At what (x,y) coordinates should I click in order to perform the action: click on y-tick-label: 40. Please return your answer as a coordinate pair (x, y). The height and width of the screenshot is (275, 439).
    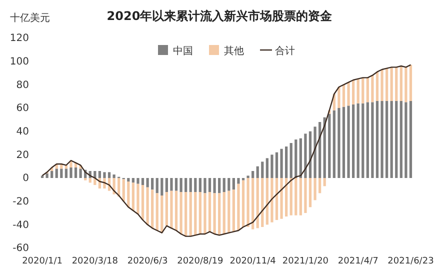
    Looking at the image, I should click on (22, 132).